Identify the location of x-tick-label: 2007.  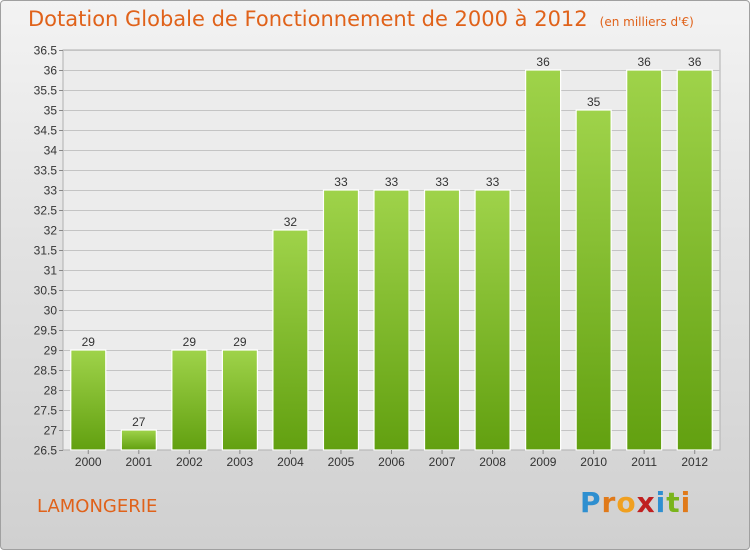
(442, 462).